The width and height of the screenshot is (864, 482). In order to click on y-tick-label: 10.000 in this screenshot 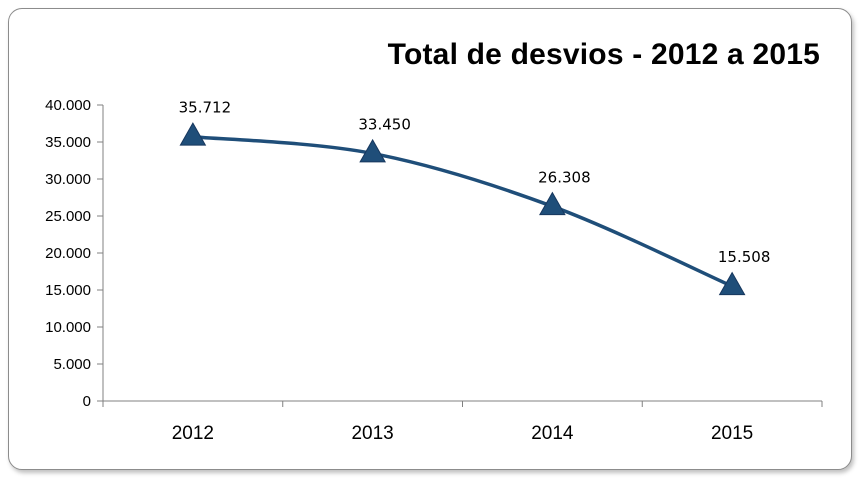, I will do `click(68, 327)`.